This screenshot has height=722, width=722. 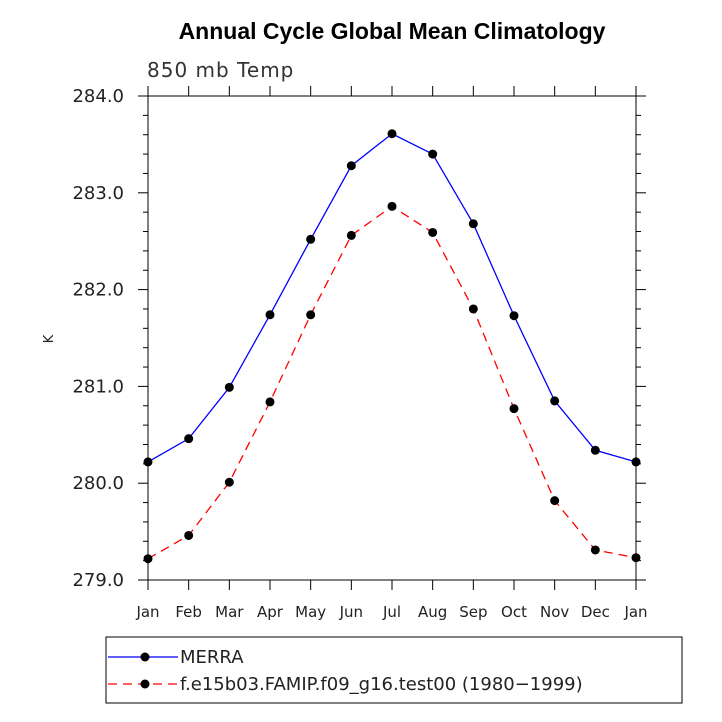 What do you see at coordinates (98, 96) in the screenshot?
I see `y-tick-label: 284.0` at bounding box center [98, 96].